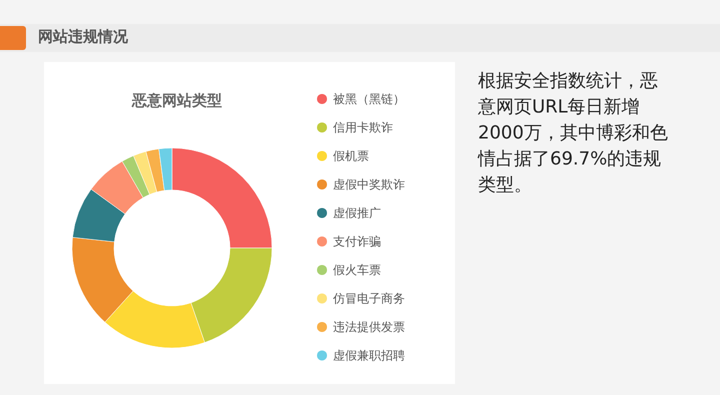  What do you see at coordinates (351, 156) in the screenshot?
I see `legend-label: 假机票` at bounding box center [351, 156].